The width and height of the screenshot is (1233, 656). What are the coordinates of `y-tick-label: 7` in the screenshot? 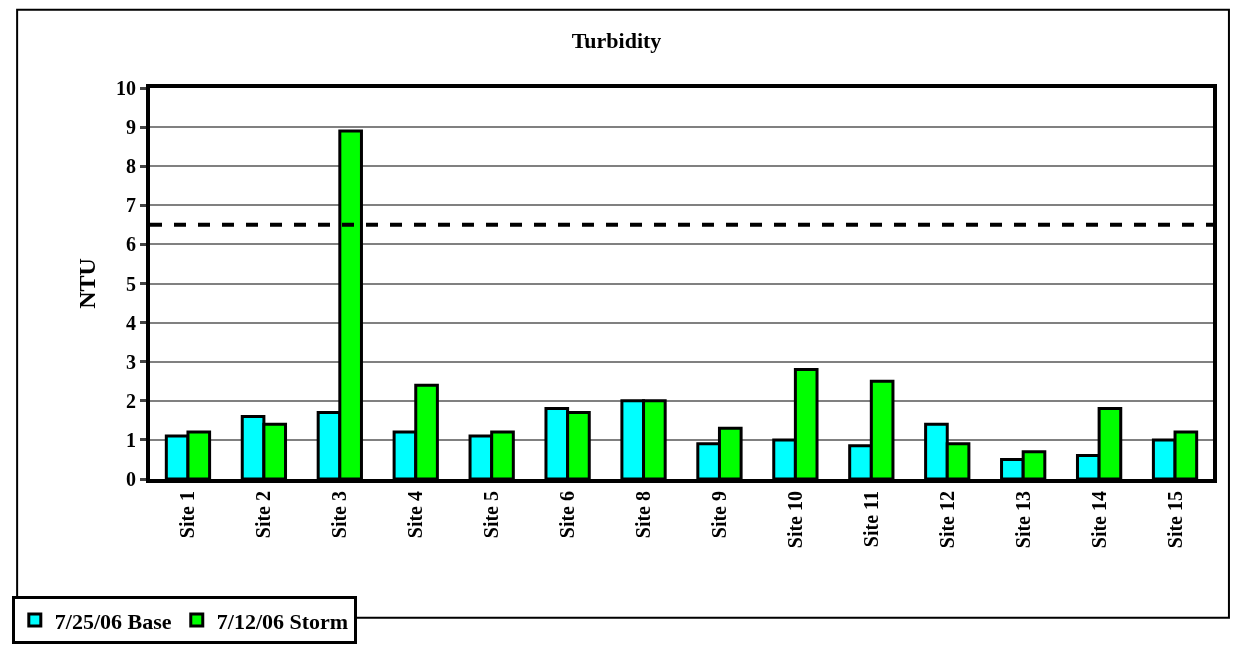 It's located at (131, 205).